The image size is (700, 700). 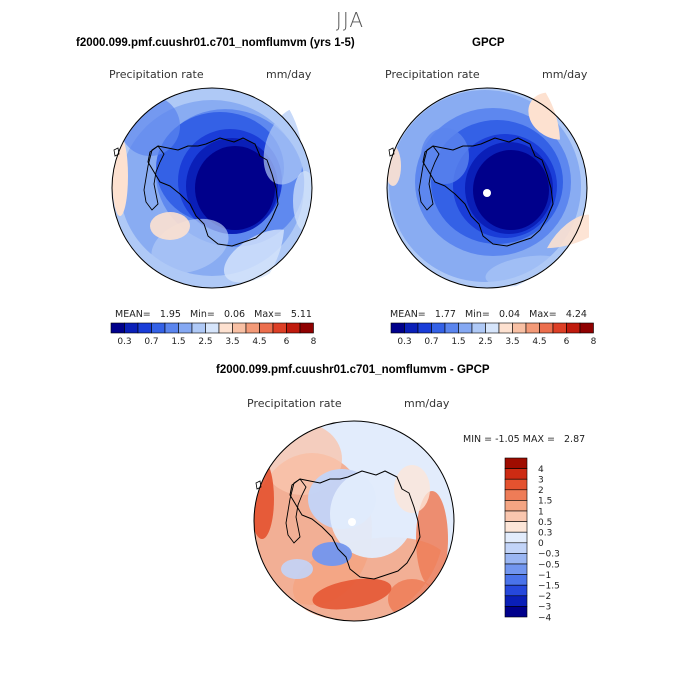 What do you see at coordinates (156, 74) in the screenshot?
I see `panel1-variable-label: Precipitation rate` at bounding box center [156, 74].